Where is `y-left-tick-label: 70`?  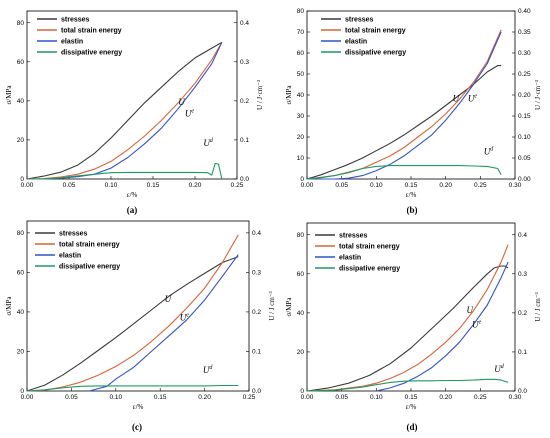 y-left-tick-label: 70 is located at coordinates (301, 32).